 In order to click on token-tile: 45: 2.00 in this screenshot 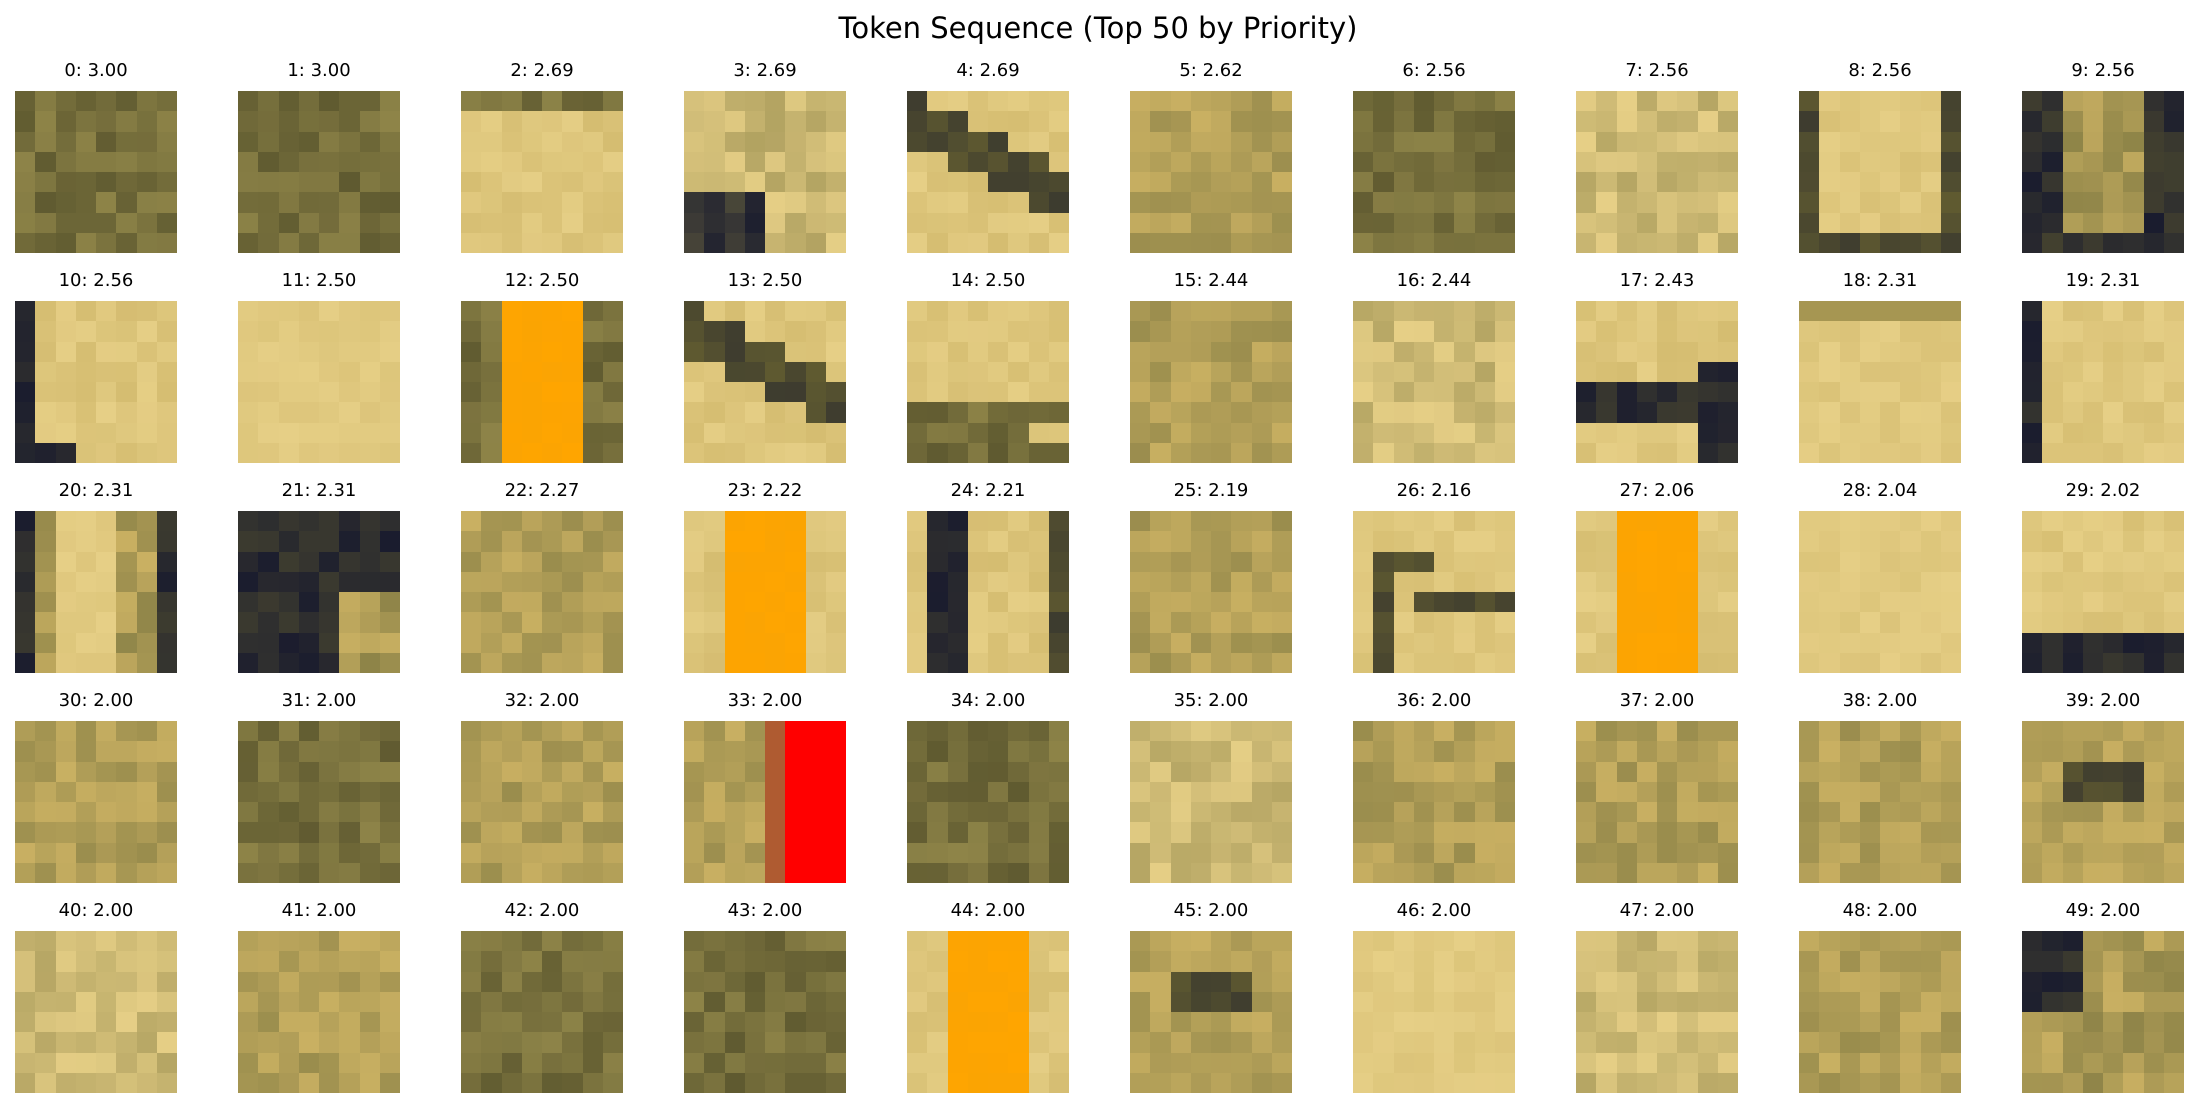, I will do `click(1211, 996)`.